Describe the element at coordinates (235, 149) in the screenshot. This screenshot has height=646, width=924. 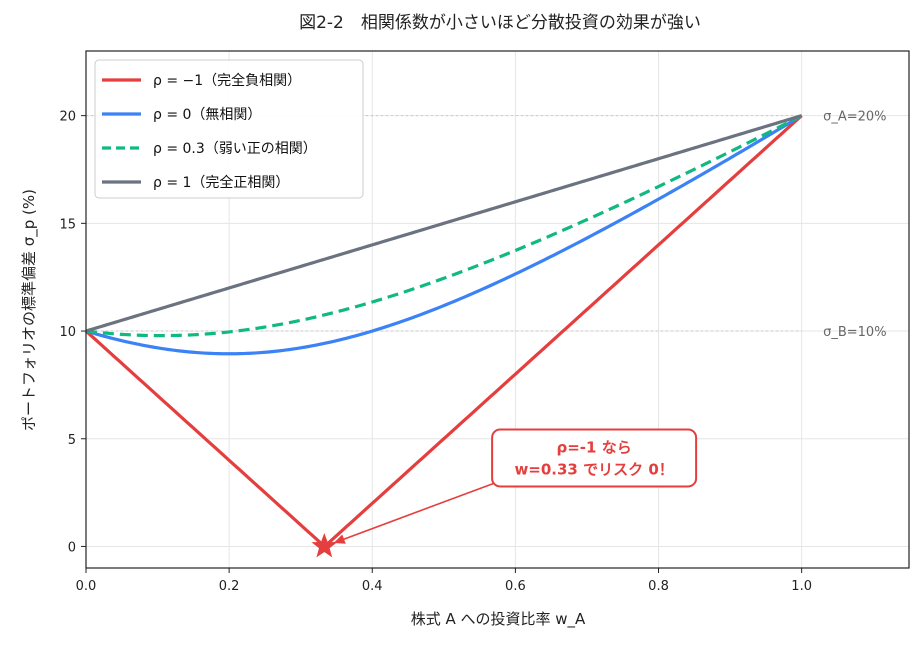
I see `legend-label: ρ = 0.3（弱い正の相関）` at that location.